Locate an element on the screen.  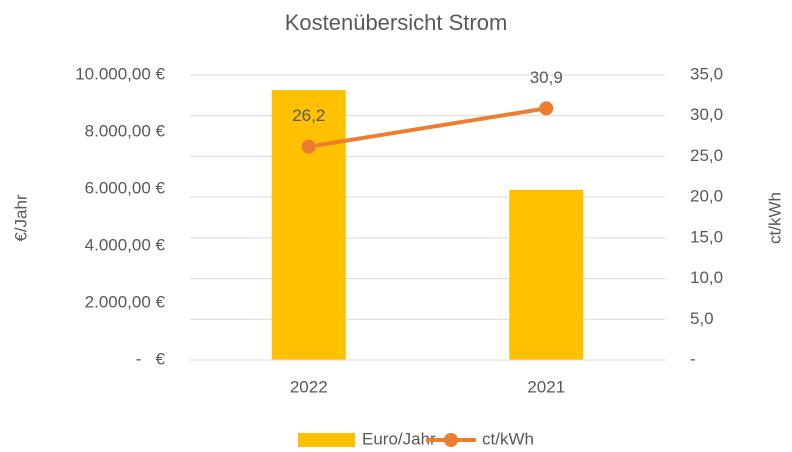
y2-tick-label: 5,0 is located at coordinates (702, 318).